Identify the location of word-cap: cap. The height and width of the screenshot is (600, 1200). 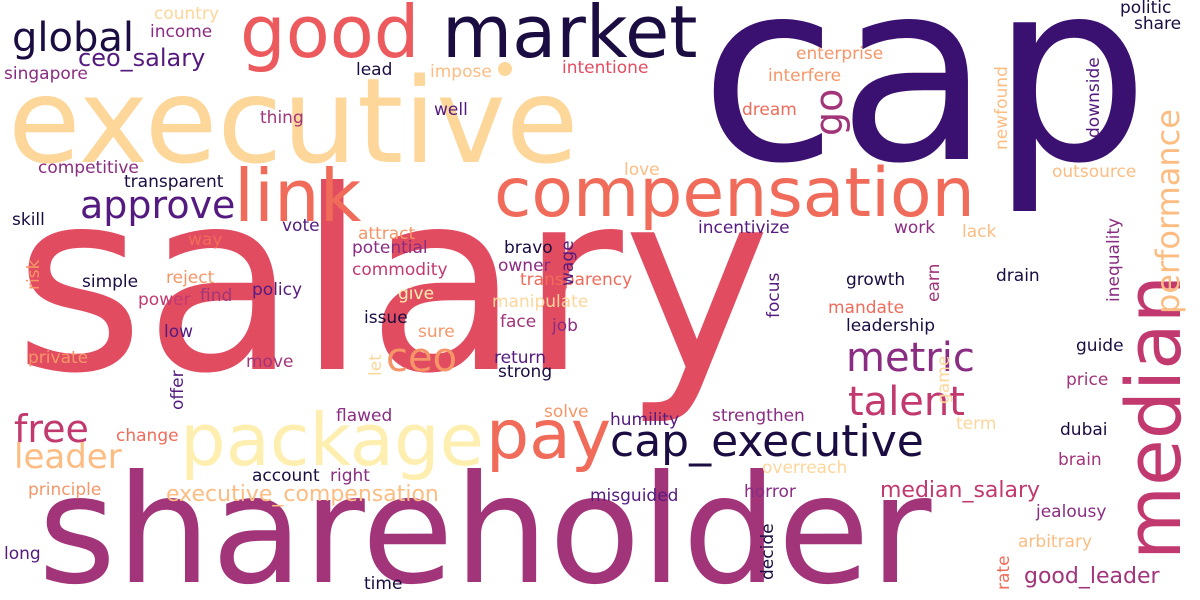
(925, 109).